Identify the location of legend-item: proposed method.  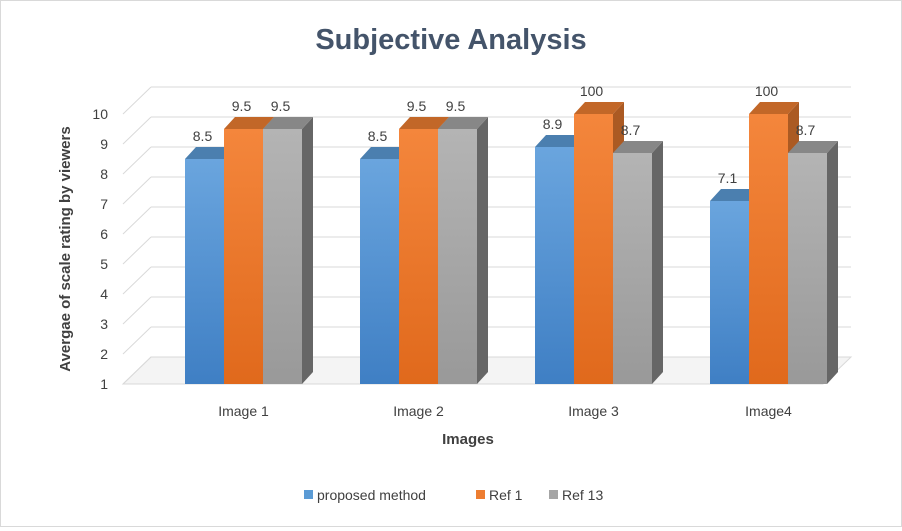
(365, 495).